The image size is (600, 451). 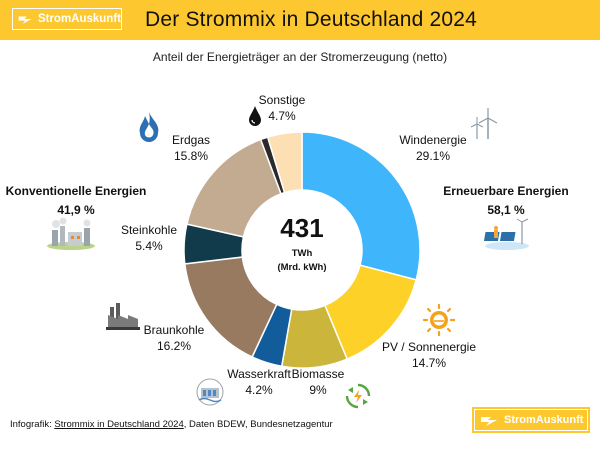 What do you see at coordinates (282, 116) in the screenshot?
I see `label-sonstige-pct: 4.7%` at bounding box center [282, 116].